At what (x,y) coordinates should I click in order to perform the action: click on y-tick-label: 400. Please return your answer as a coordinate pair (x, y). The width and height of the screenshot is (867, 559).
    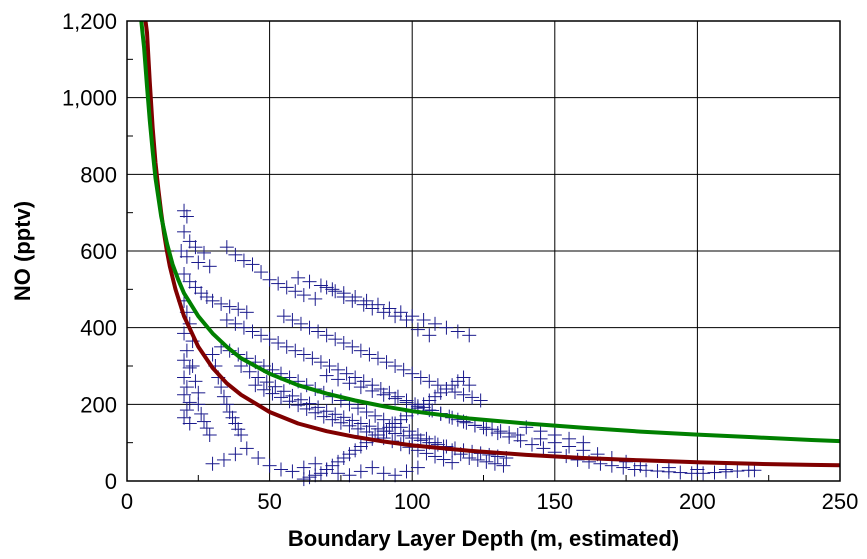
    Looking at the image, I should click on (98, 328).